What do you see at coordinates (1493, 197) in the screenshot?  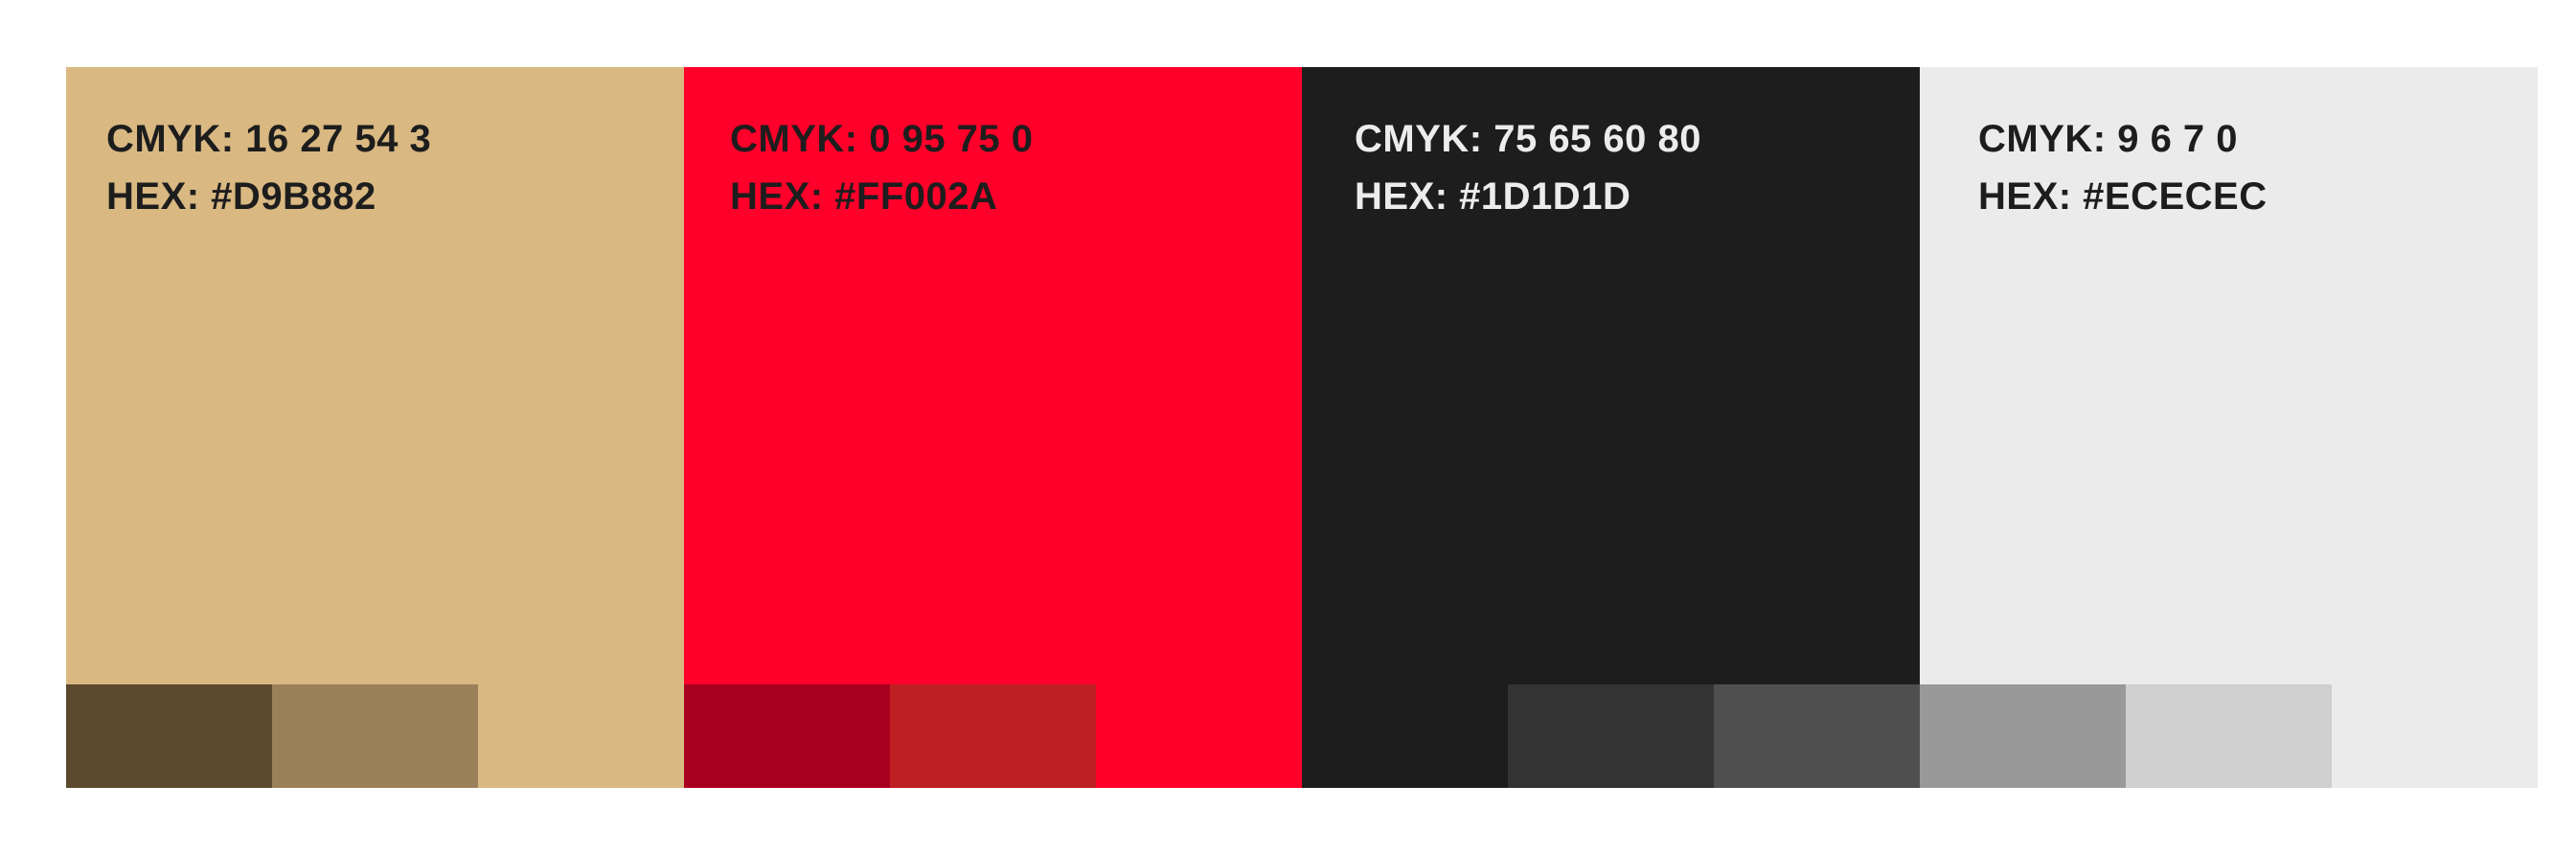 I see `hex-value: HEX: #1D1D1D` at bounding box center [1493, 197].